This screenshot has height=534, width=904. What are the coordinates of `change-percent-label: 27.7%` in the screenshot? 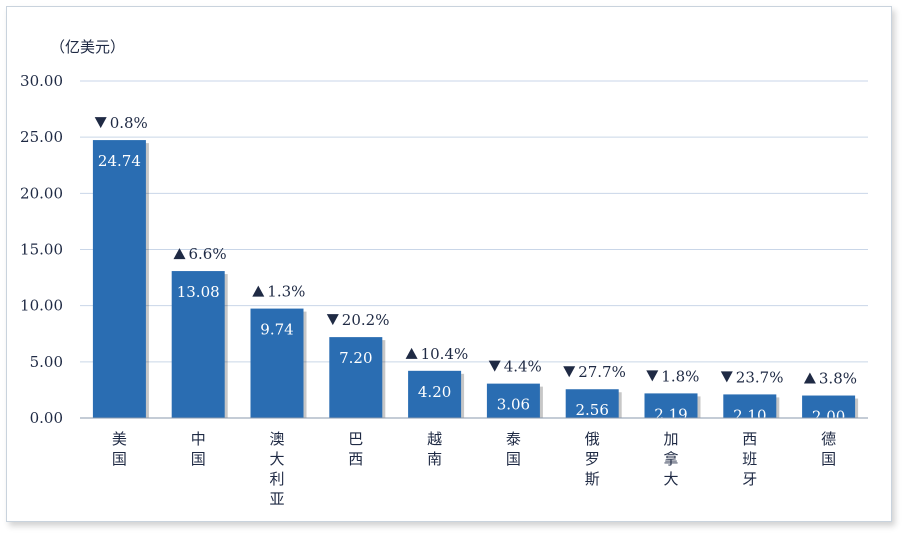 It's located at (602, 372).